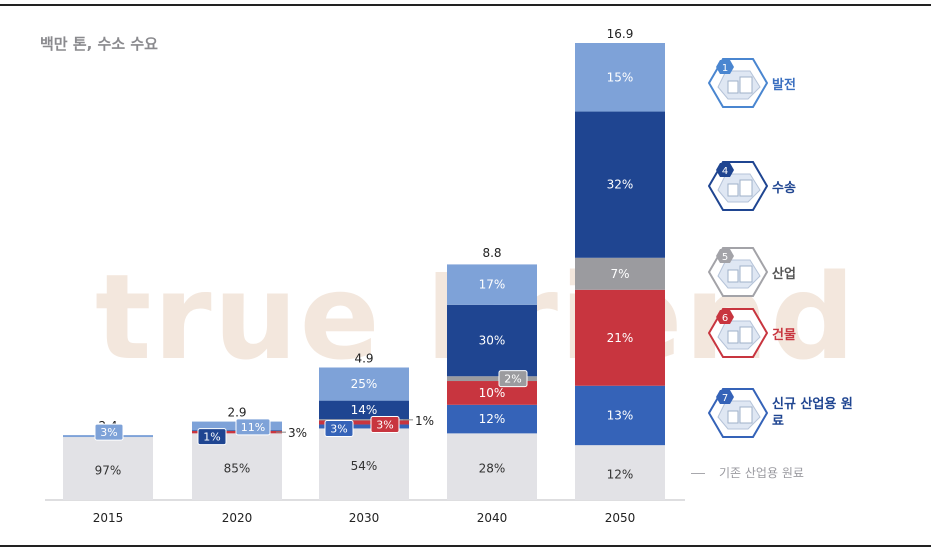 This screenshot has width=931, height=552. I want to click on segment-label-2015-5: 3%, so click(108, 432).